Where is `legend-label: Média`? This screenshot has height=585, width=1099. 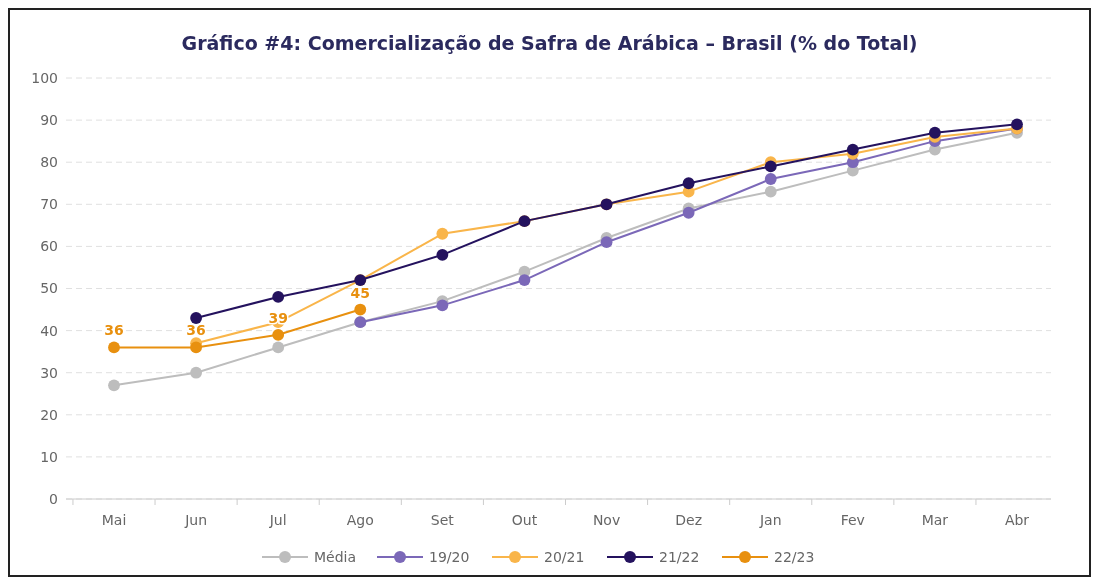 legend-label: Média is located at coordinates (335, 556).